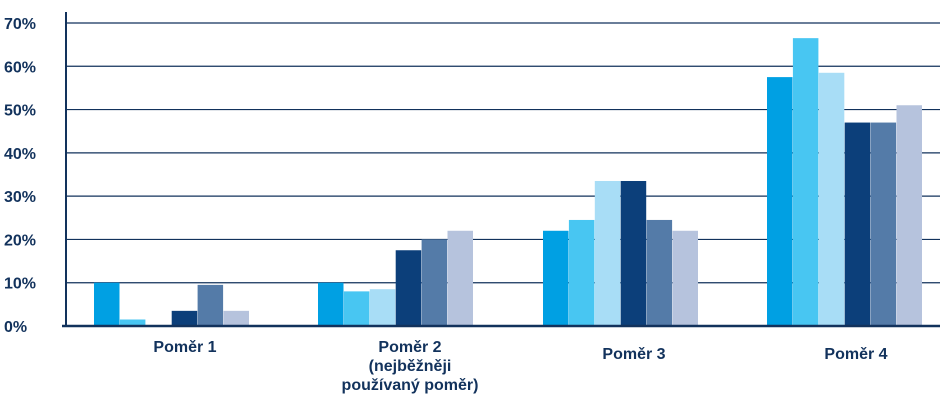 Image resolution: width=944 pixels, height=402 pixels. What do you see at coordinates (20, 111) in the screenshot?
I see `y-tick-label: 50%` at bounding box center [20, 111].